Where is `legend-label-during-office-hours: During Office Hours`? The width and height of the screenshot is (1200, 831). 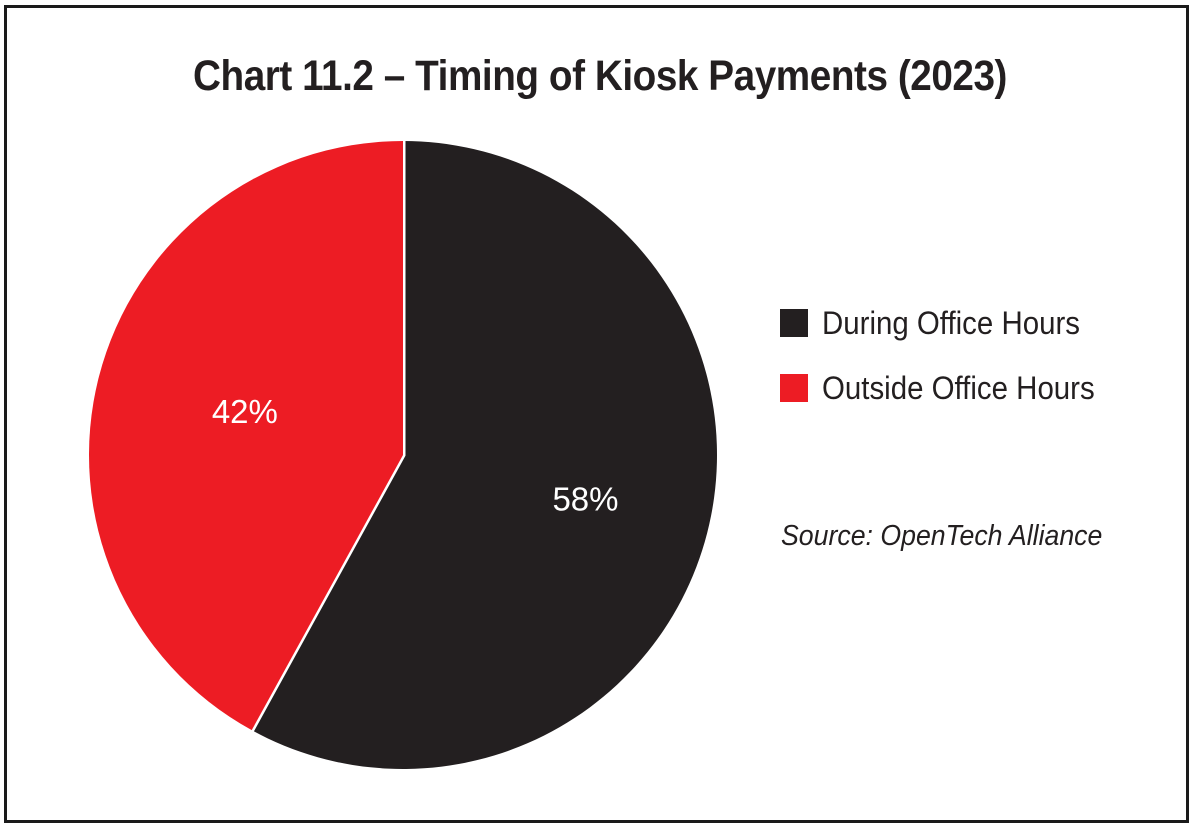 legend-label-during-office-hours: During Office Hours is located at coordinates (951, 322).